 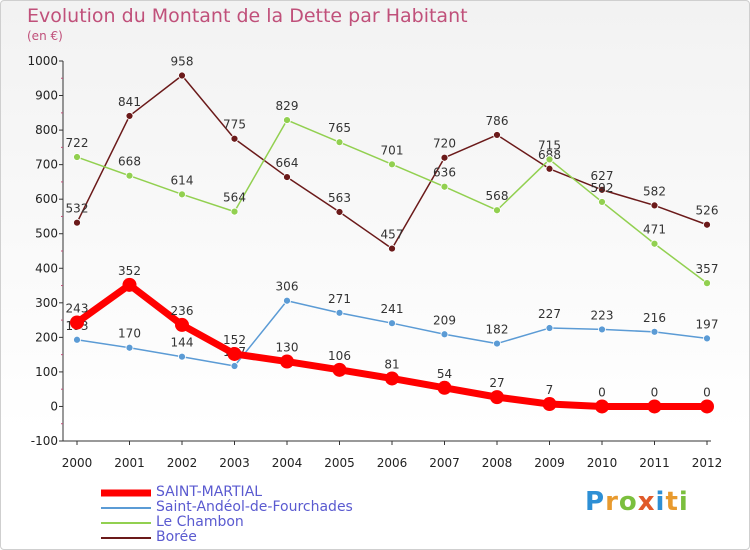 What do you see at coordinates (602, 315) in the screenshot?
I see `data-label: 223` at bounding box center [602, 315].